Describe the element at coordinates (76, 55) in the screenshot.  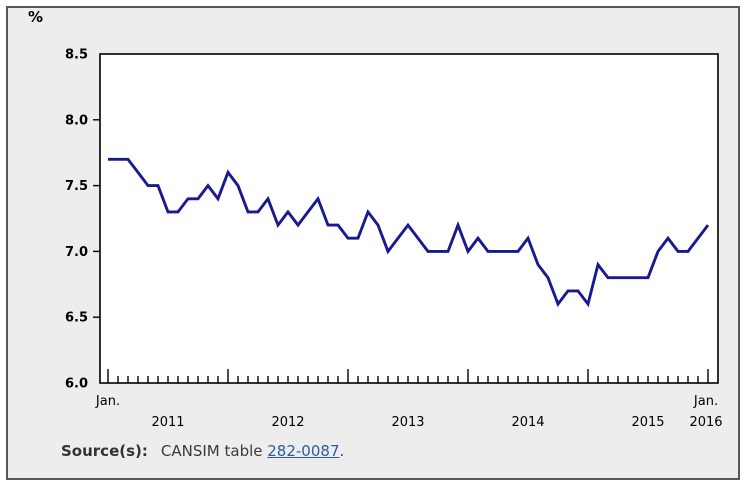
I see `y-axis-tick-label: 8.5` at that location.